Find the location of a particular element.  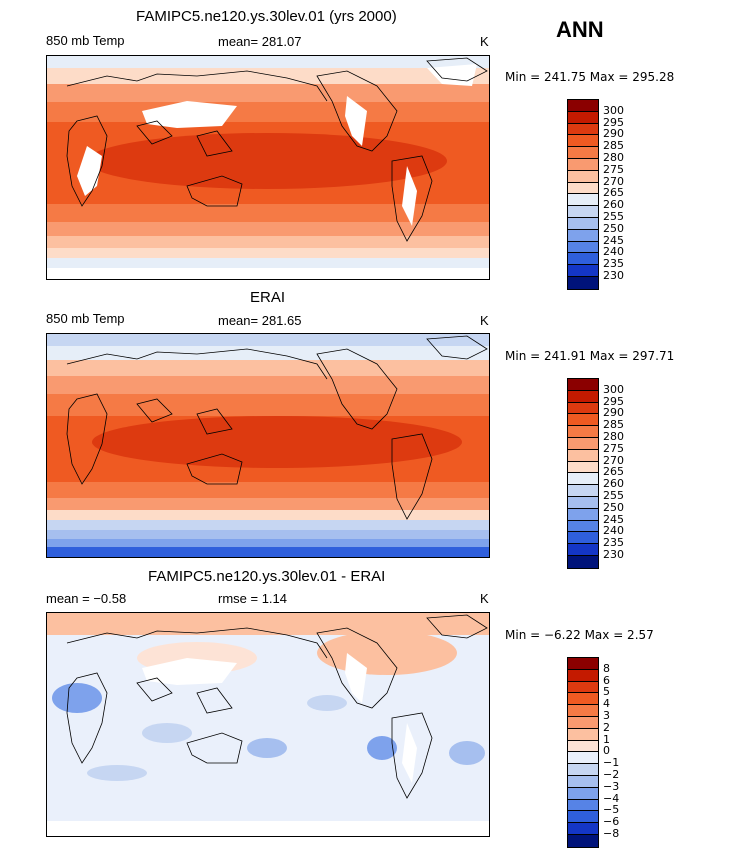

colorbar-level-label: −3 is located at coordinates (611, 786).